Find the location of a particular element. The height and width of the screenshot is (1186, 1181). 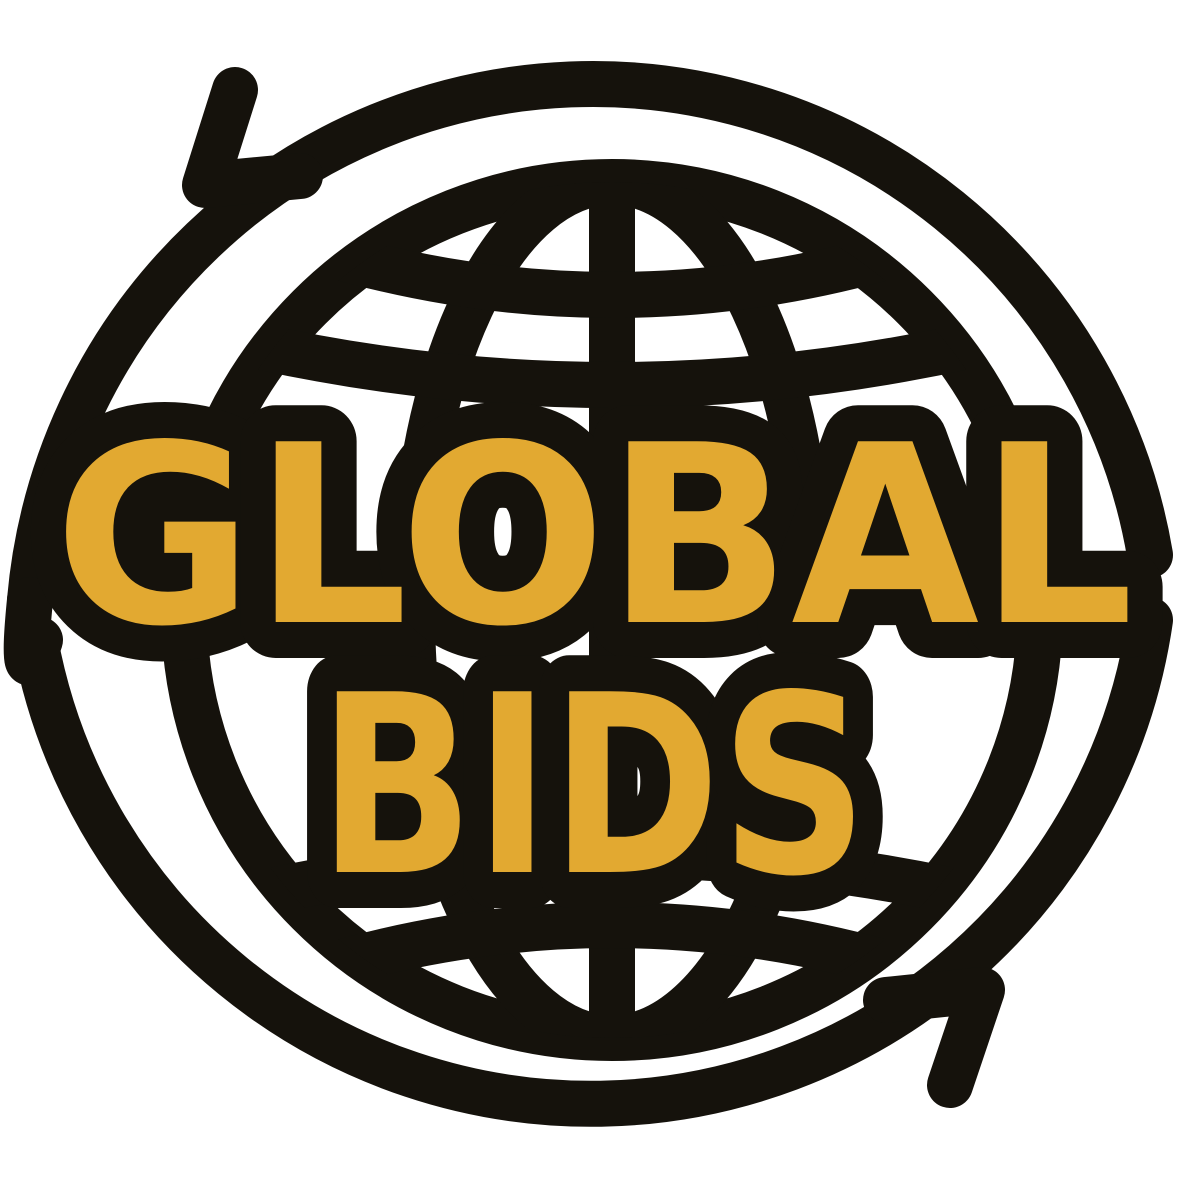

logo-line-2: BIDS is located at coordinates (593, 787).